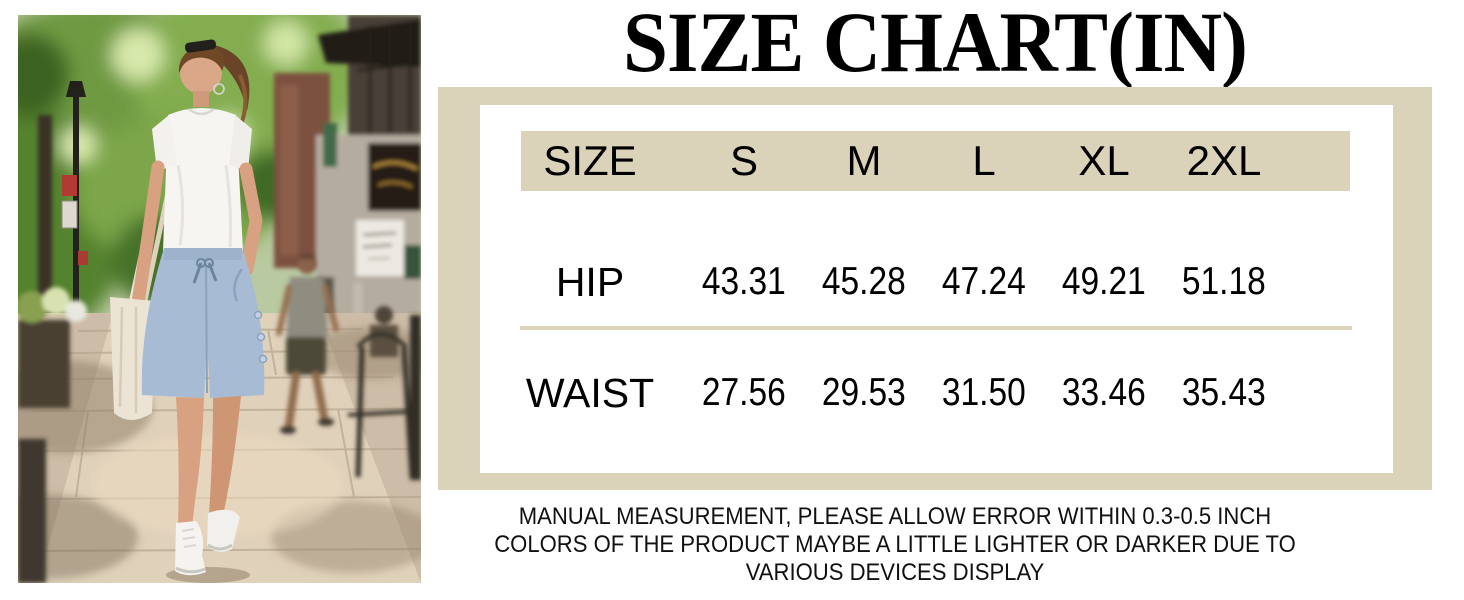  I want to click on ponytail, so click(229, 78).